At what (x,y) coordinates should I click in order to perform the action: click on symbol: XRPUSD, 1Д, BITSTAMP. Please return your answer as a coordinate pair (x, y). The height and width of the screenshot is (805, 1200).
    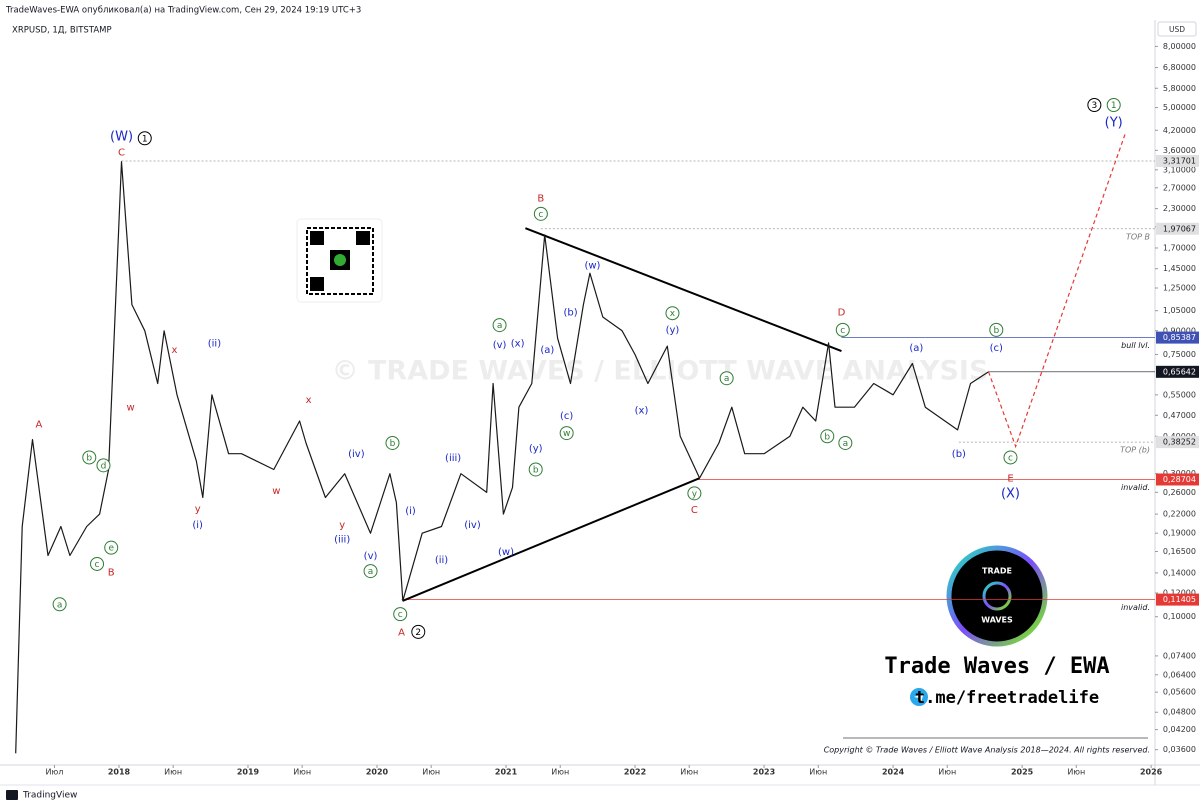
    Looking at the image, I should click on (62, 31).